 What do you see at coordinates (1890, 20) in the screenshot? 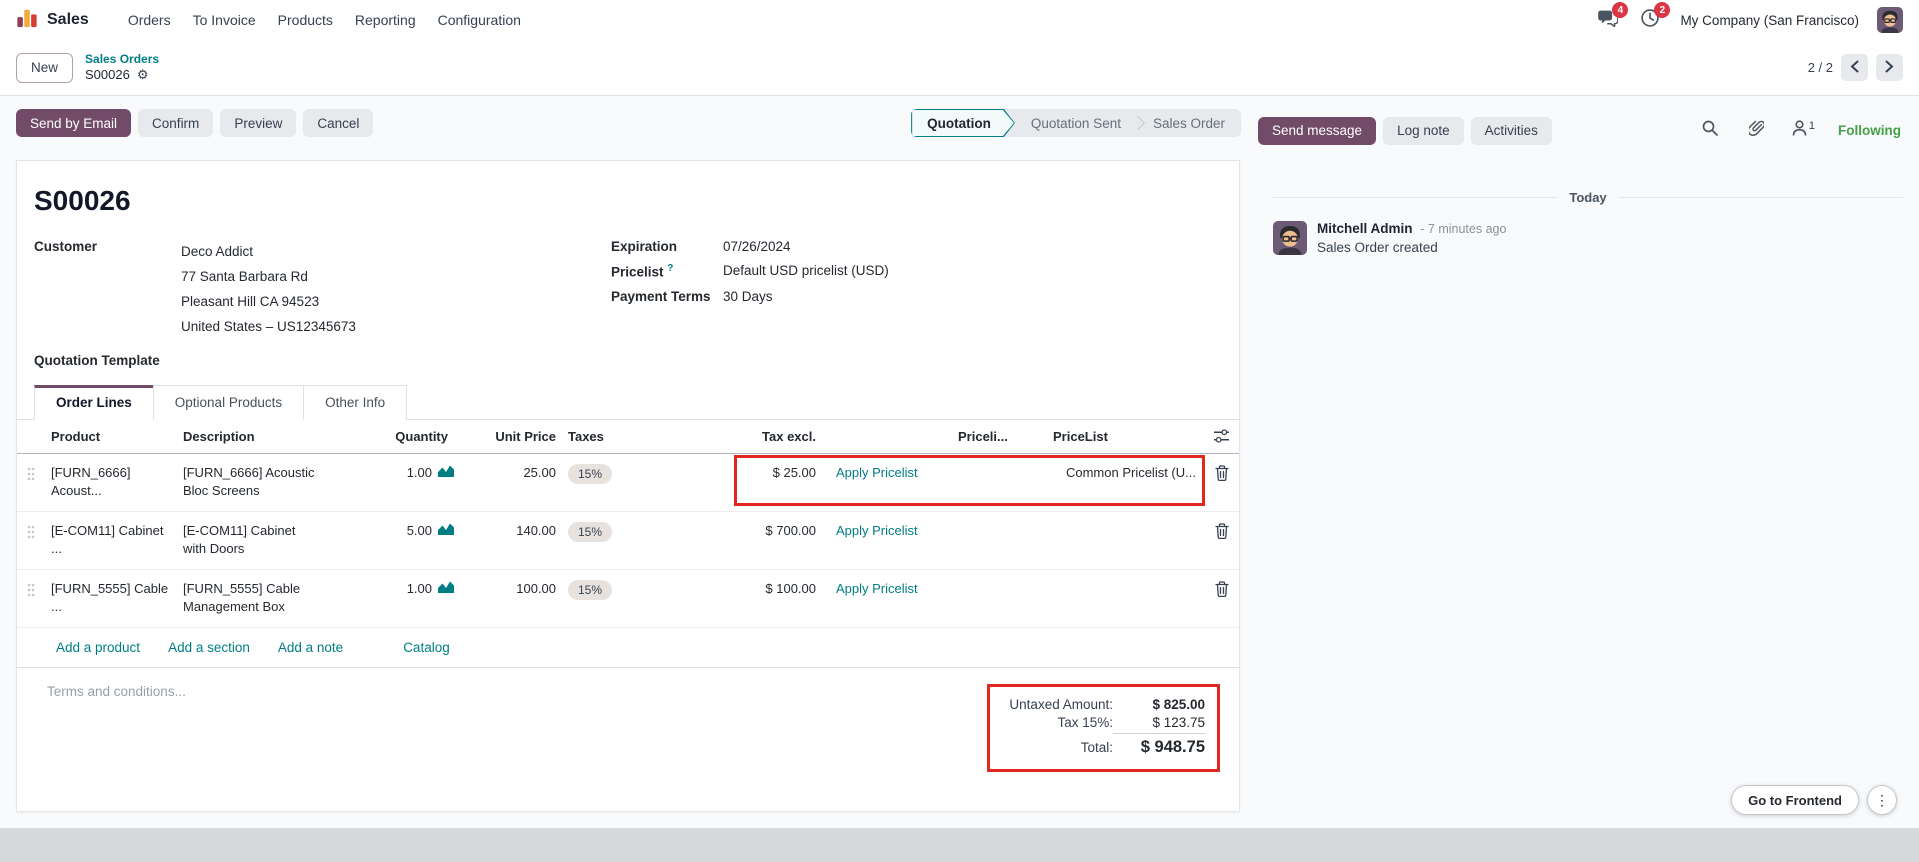
I see `user-avatar` at bounding box center [1890, 20].